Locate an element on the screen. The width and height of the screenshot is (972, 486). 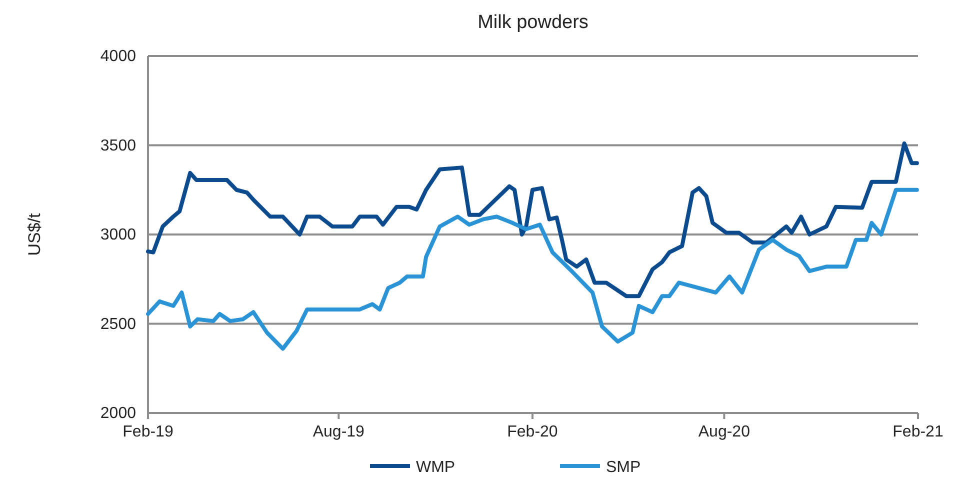
x-tick-label: Feb-20 is located at coordinates (532, 431).